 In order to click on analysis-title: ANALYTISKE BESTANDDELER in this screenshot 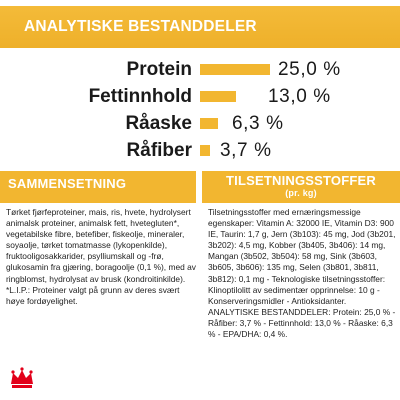, I will do `click(140, 26)`.